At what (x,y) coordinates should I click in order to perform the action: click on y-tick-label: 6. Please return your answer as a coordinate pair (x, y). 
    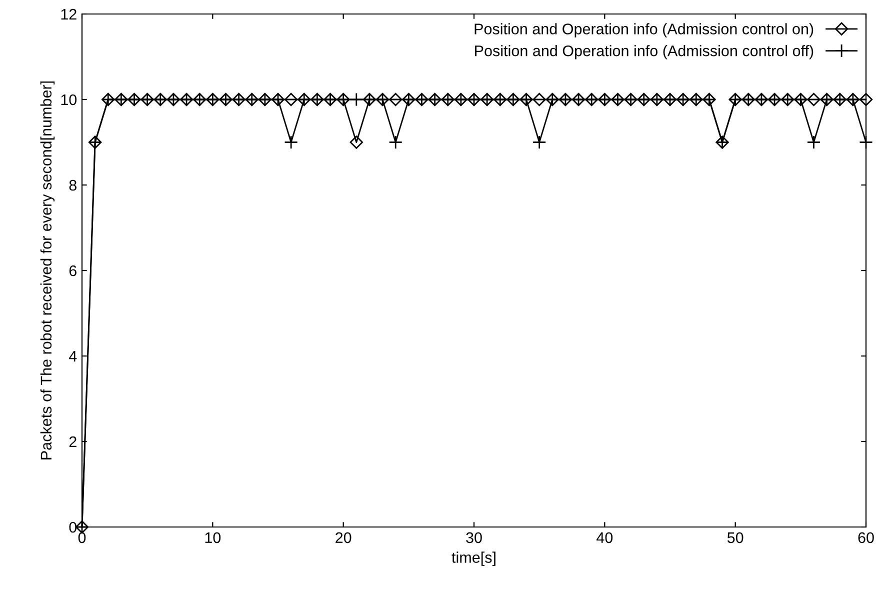
    Looking at the image, I should click on (72, 270).